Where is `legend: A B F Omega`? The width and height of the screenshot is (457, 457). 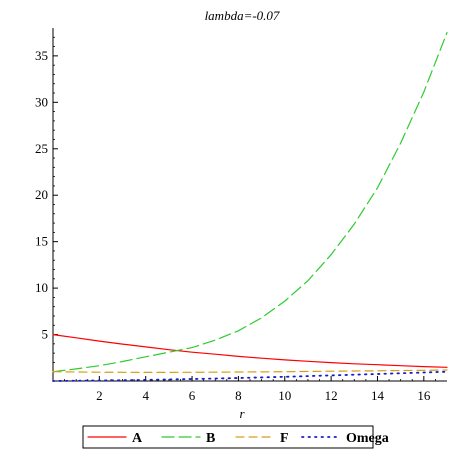
legend: A B F Omega is located at coordinates (235, 437).